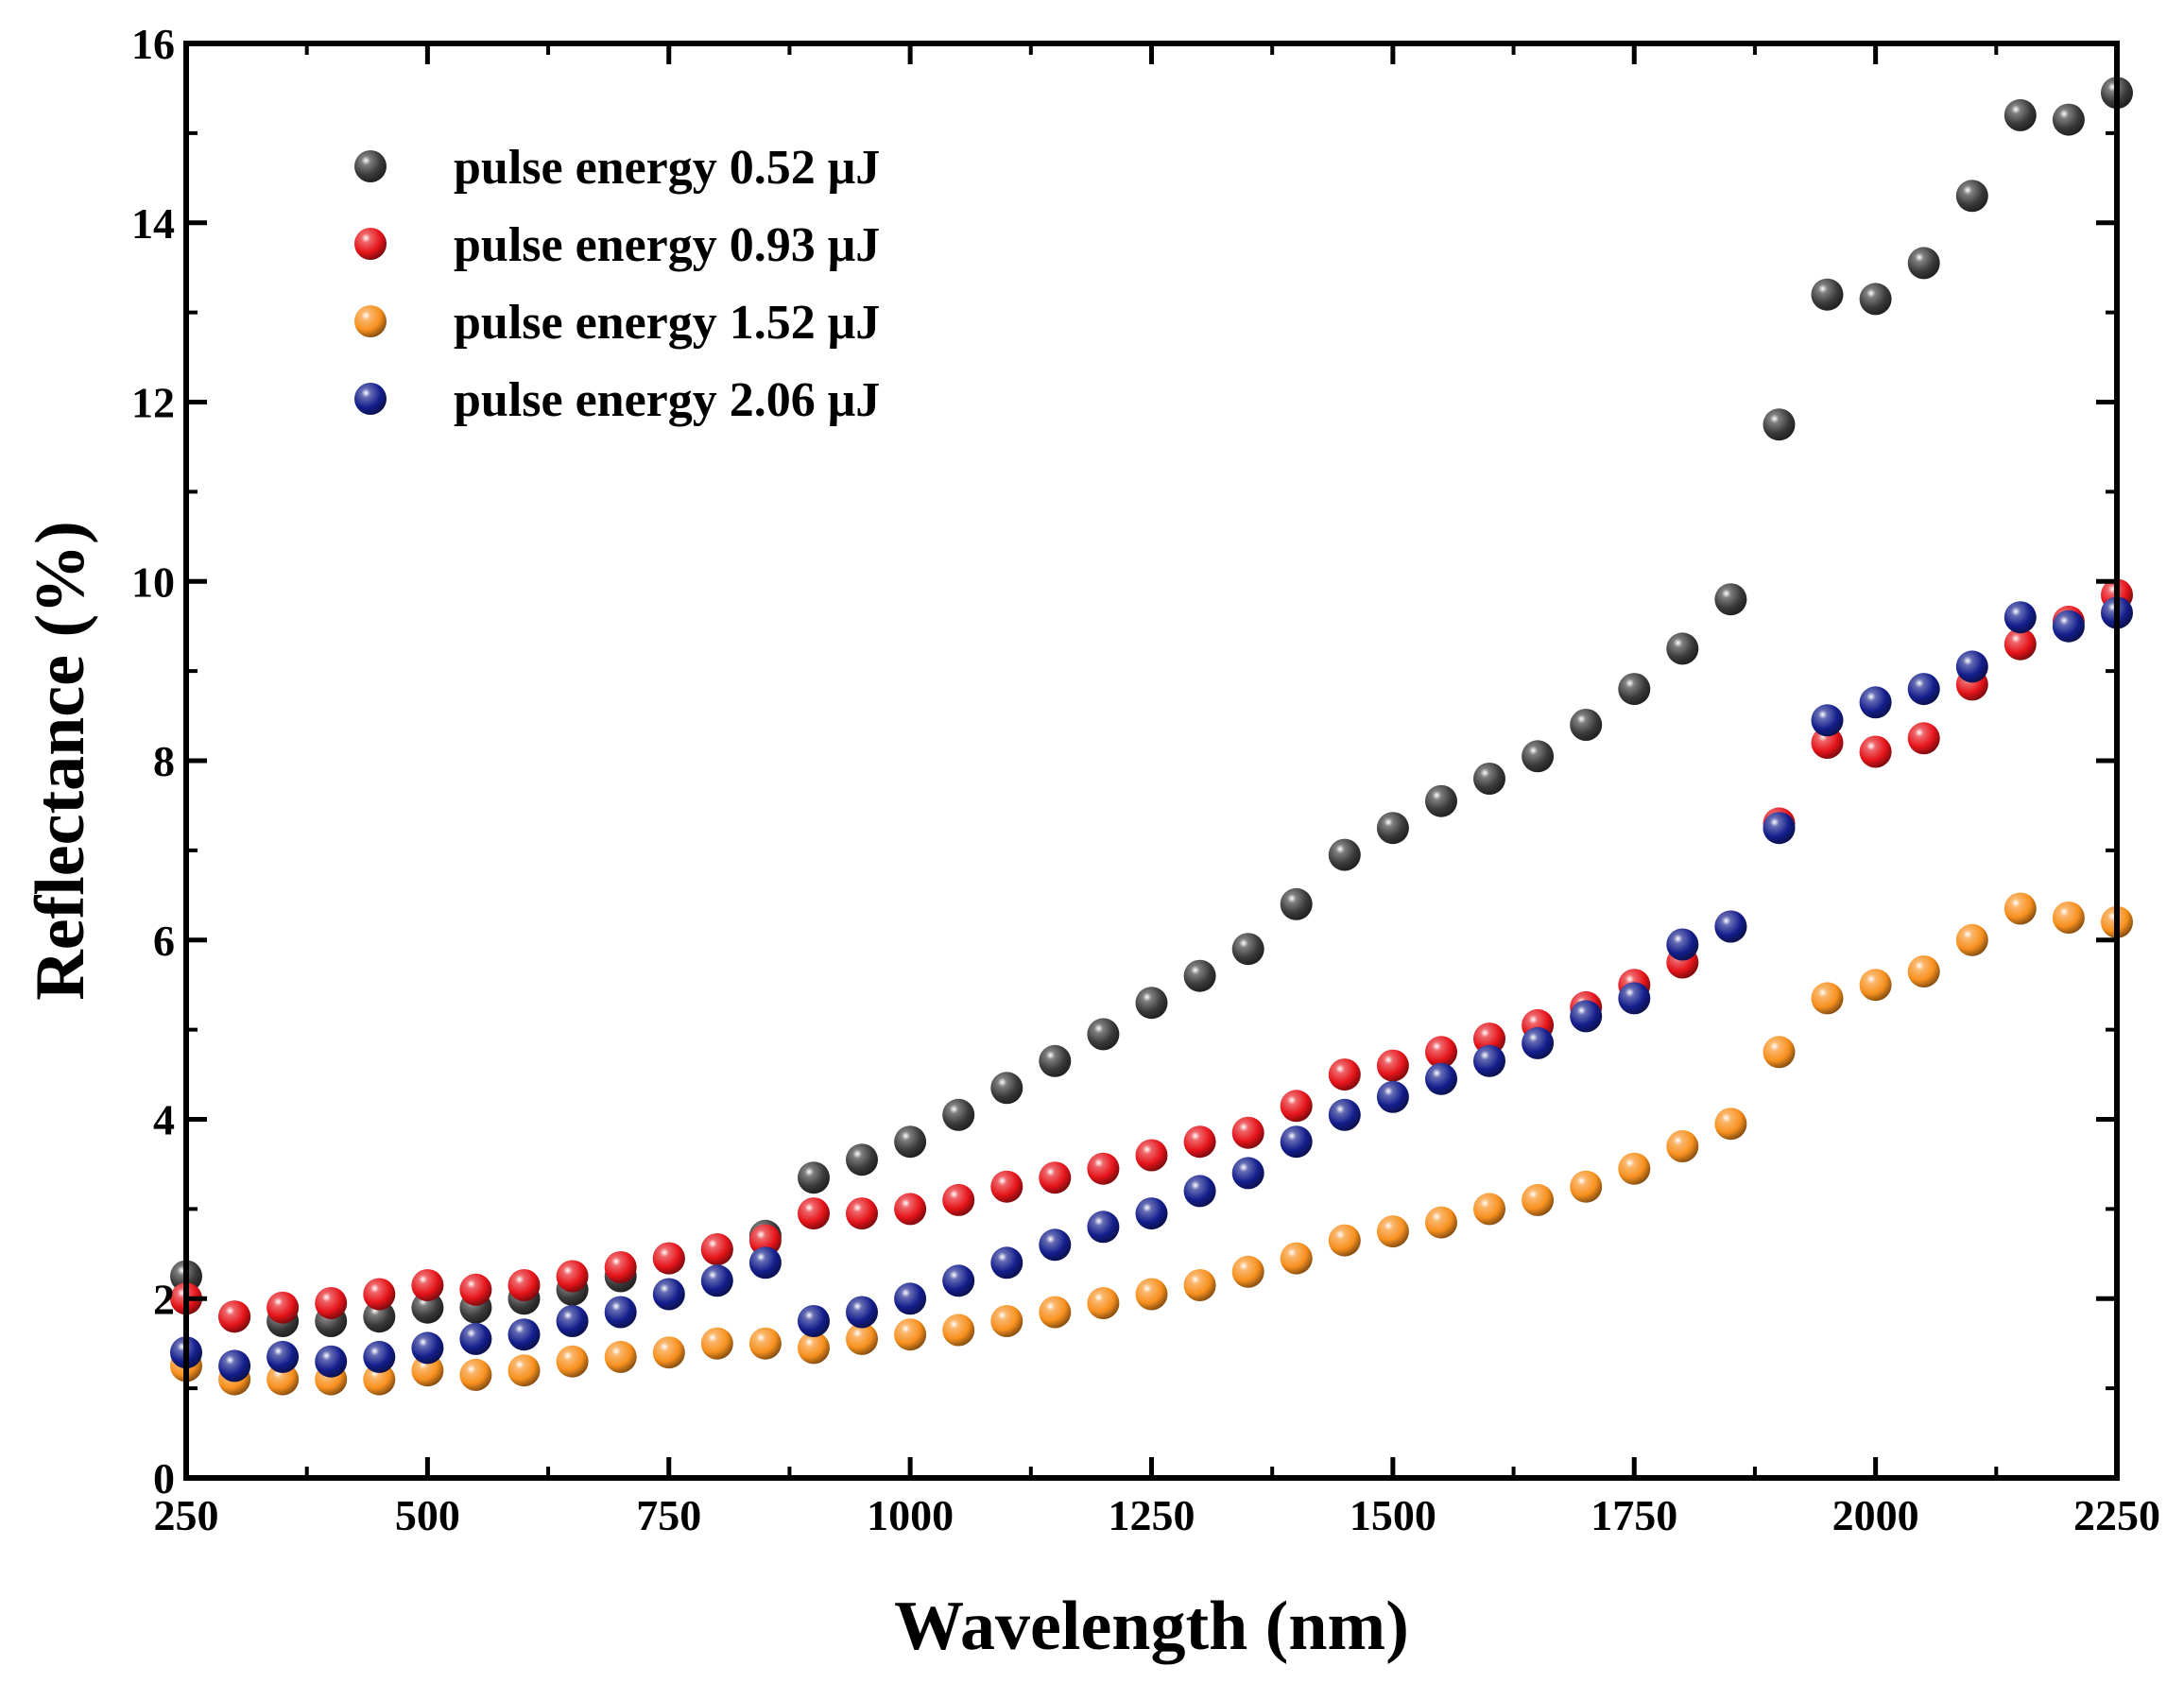 This screenshot has height=1683, width=2184. What do you see at coordinates (667, 323) in the screenshot?
I see `legend-label: pulse energy 1.52 μJ` at bounding box center [667, 323].